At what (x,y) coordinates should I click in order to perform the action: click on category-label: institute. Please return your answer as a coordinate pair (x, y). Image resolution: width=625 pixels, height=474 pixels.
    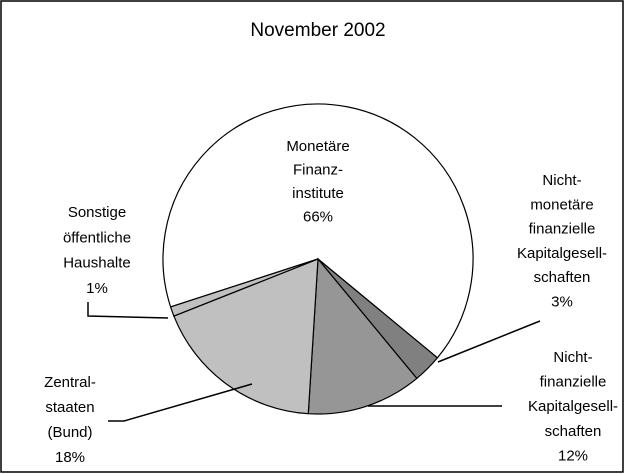
    Looking at the image, I should click on (318, 193).